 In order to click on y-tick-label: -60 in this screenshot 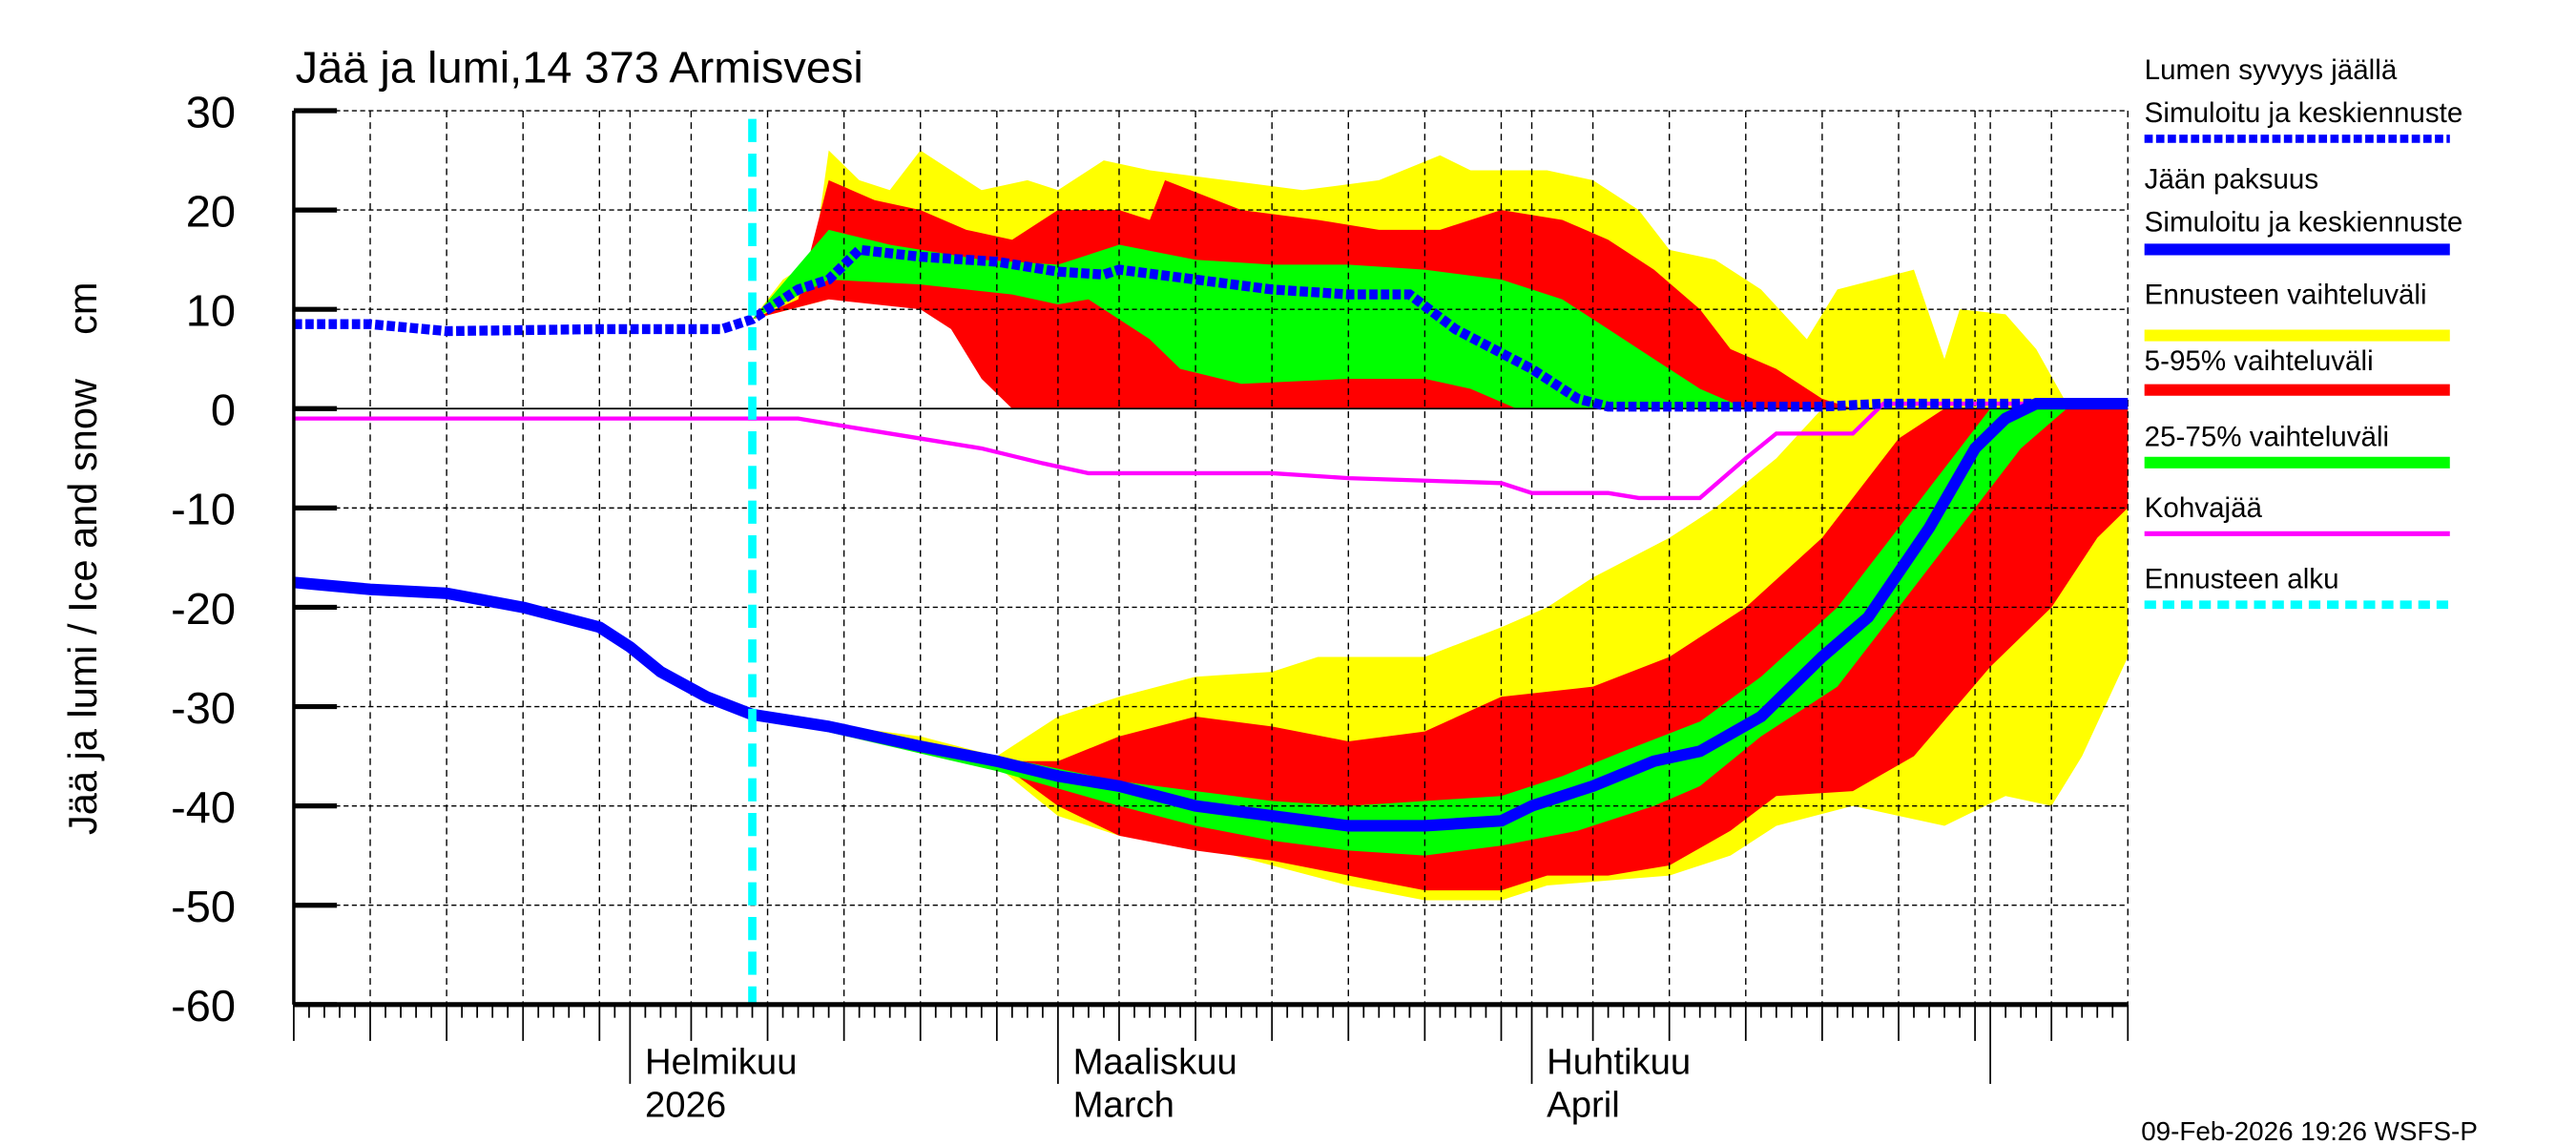, I will do `click(203, 1005)`.